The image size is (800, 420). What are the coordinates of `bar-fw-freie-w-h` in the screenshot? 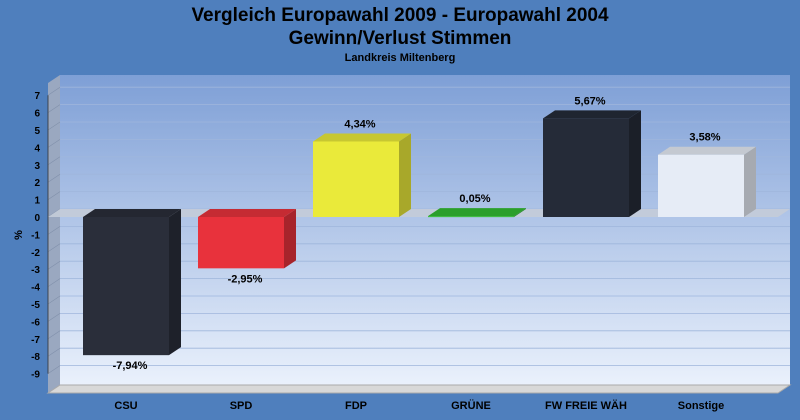 It's located at (592, 163).